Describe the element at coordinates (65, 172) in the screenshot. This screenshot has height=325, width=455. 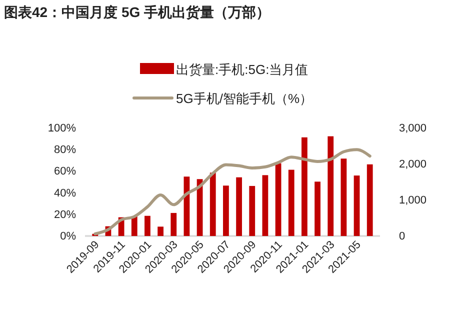
I see `y-tick-label: 60%` at that location.